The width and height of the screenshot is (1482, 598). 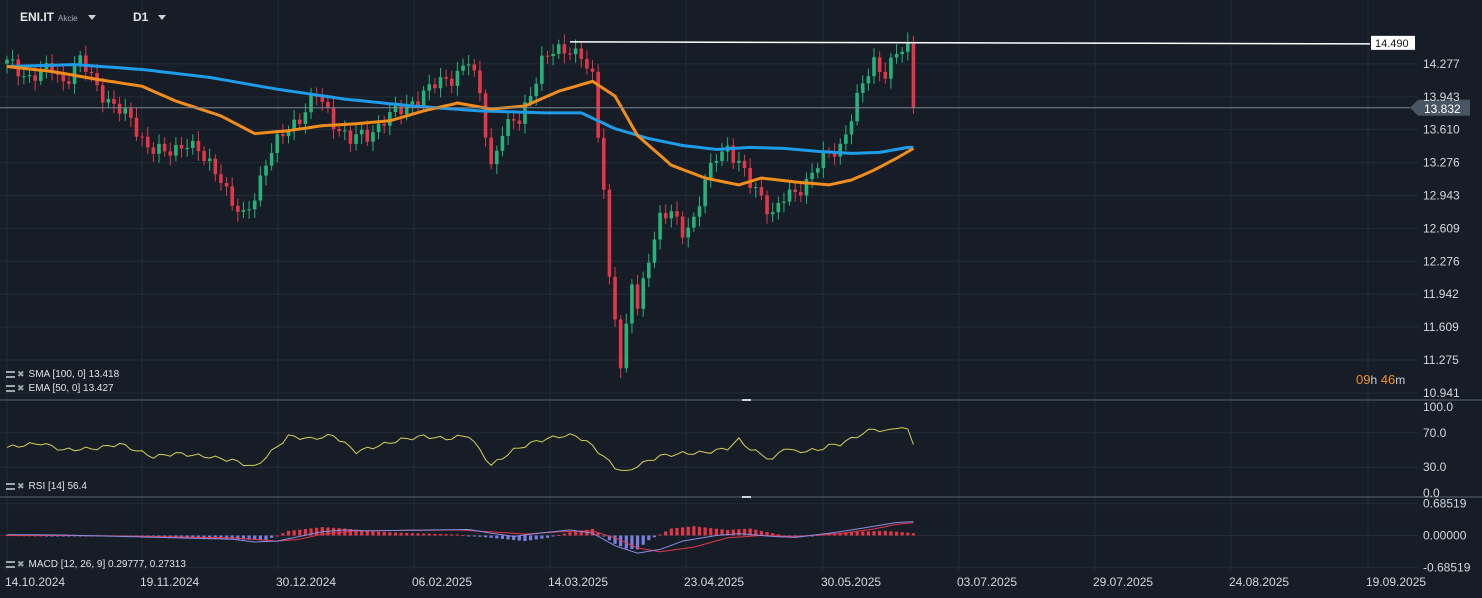 I want to click on macd-line, so click(x=460, y=537).